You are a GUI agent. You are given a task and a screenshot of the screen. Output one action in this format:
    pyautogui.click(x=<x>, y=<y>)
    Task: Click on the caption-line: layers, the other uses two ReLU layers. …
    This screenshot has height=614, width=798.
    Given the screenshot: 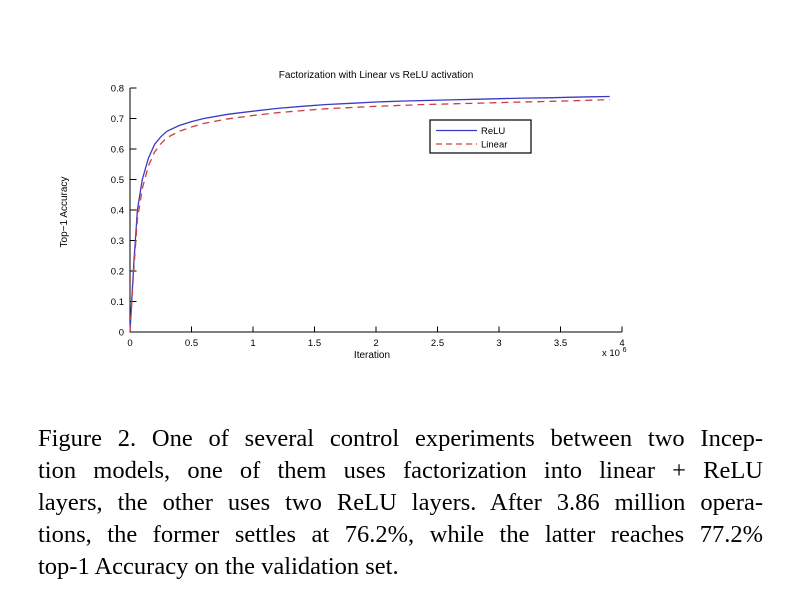 What is the action you would take?
    pyautogui.click(x=400, y=502)
    